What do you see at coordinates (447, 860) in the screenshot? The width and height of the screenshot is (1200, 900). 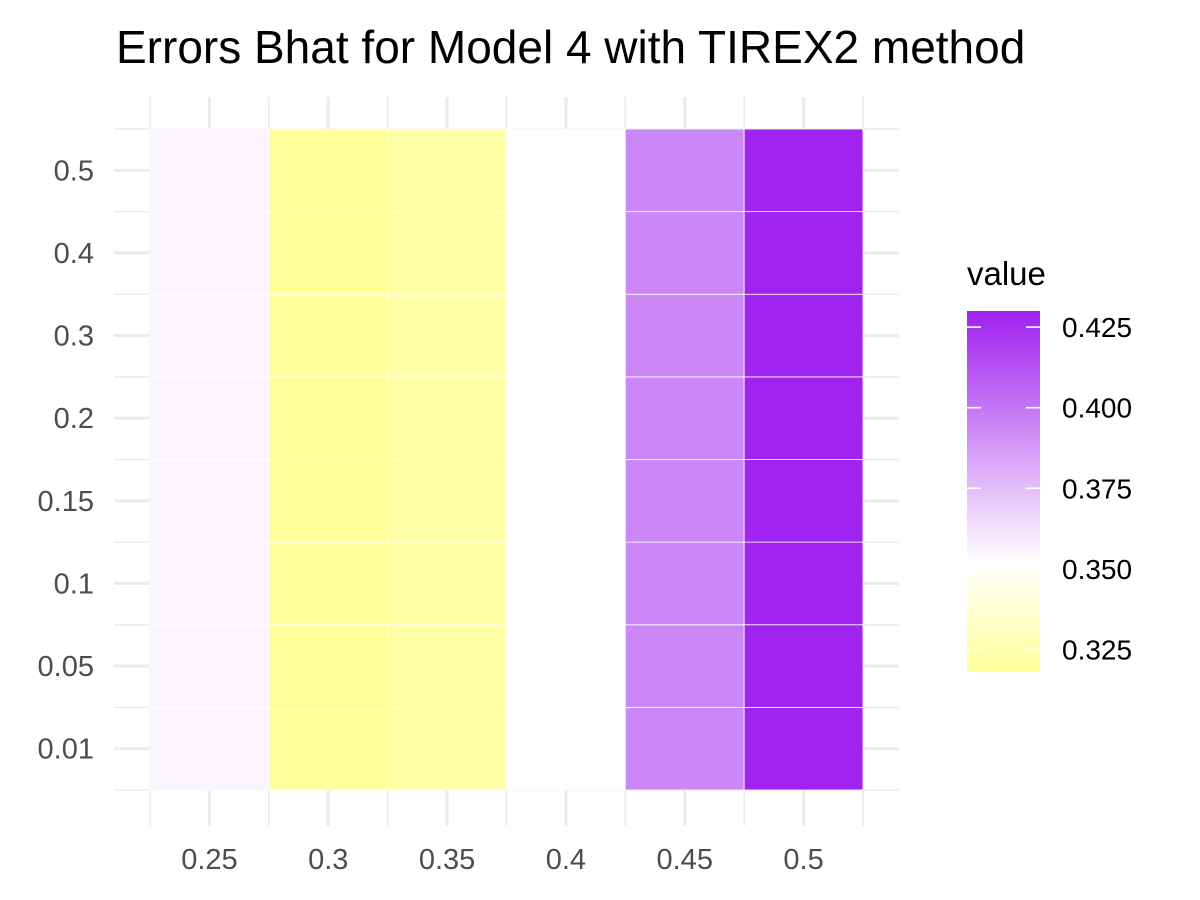 I see `x-tick-label: 0.35` at bounding box center [447, 860].